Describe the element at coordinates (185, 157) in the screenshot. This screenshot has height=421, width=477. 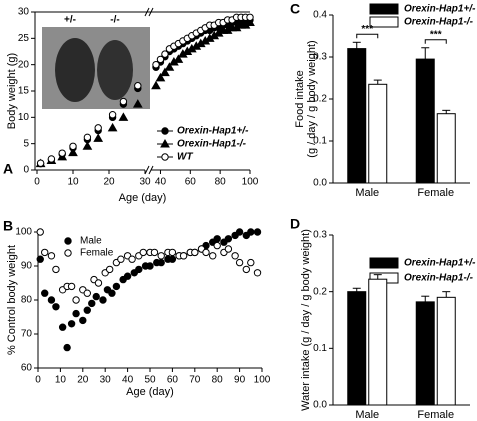
I see `legend-label: WT` at that location.